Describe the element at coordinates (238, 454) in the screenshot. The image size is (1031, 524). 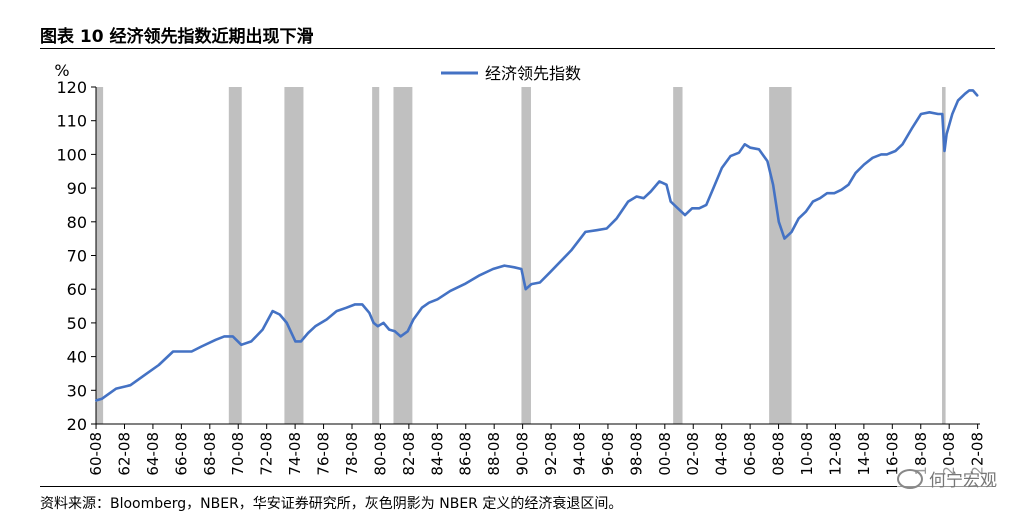
I see `x-tick-label: 70-08` at that location.